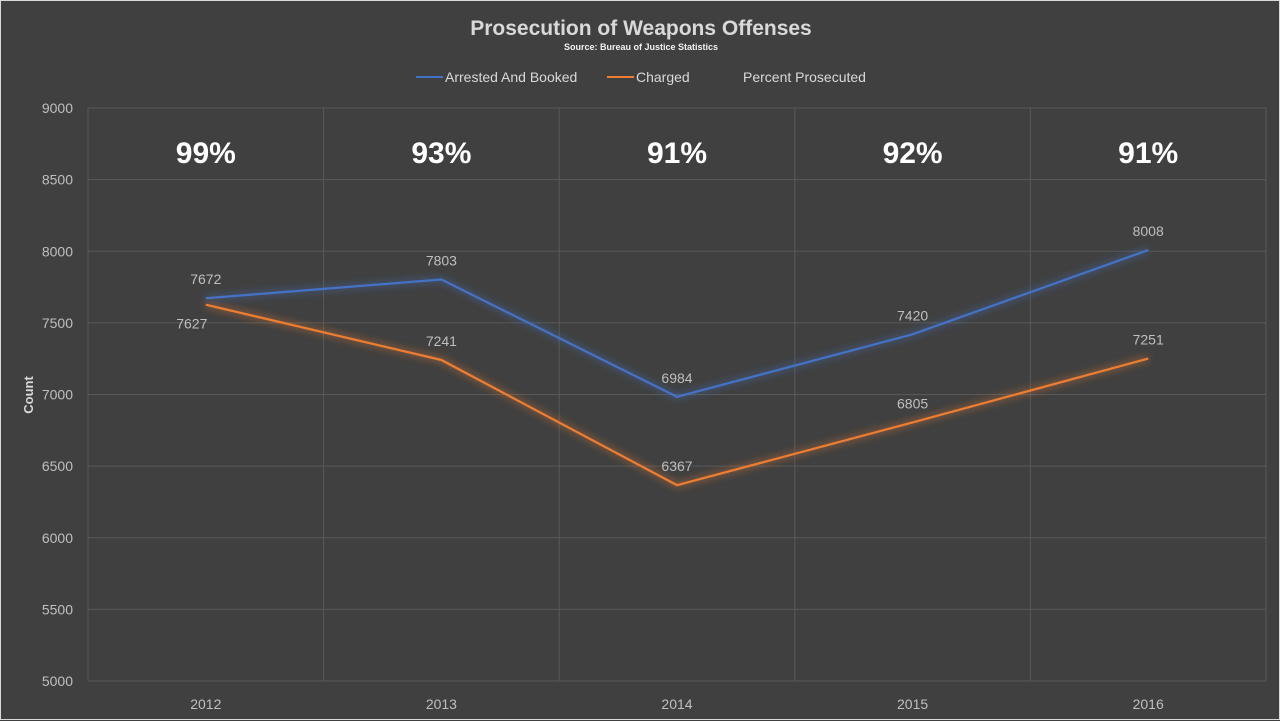 This screenshot has width=1280, height=721. I want to click on y-tick-label: 6000, so click(57, 538).